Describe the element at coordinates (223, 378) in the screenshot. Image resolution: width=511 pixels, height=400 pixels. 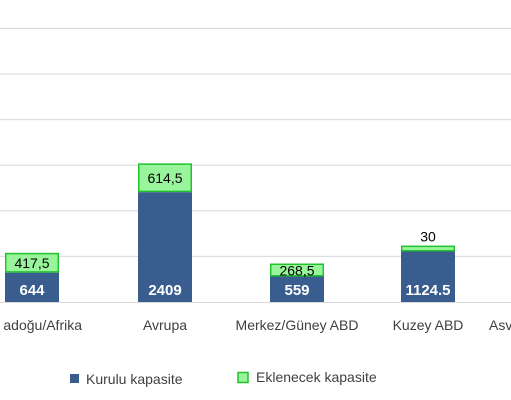
I see `legend: Kurulu kapasite Eklenecek kapasite` at that location.